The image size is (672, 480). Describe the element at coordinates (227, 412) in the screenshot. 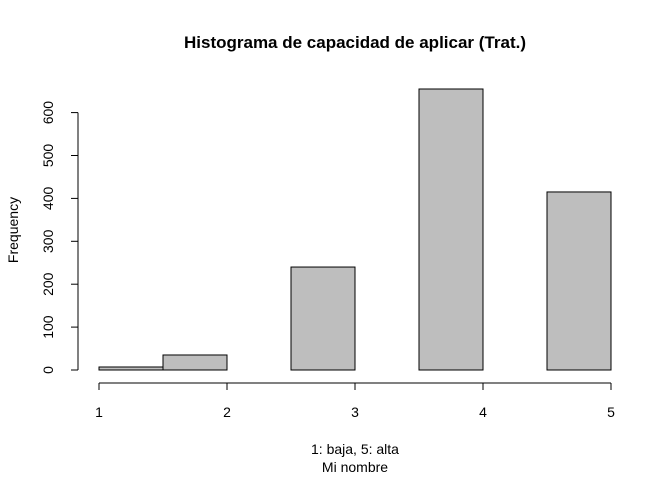

I see `x-tick-label: 2` at that location.